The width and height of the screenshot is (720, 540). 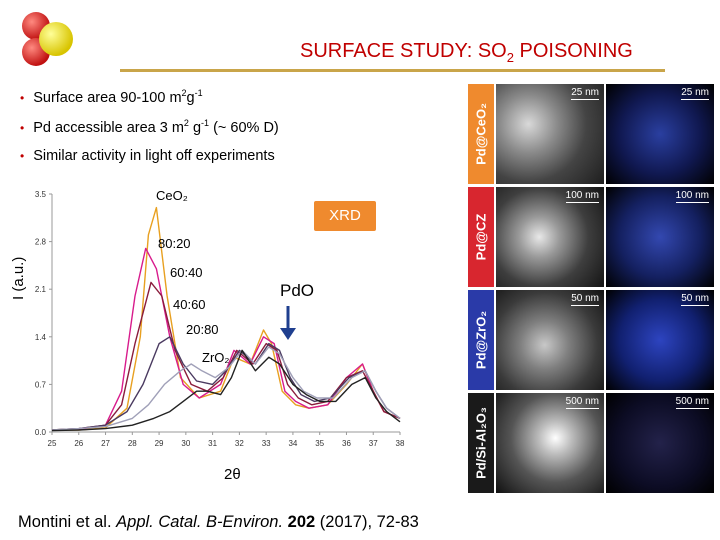 What do you see at coordinates (288, 323) in the screenshot?
I see `pdo-arrow` at bounding box center [288, 323].